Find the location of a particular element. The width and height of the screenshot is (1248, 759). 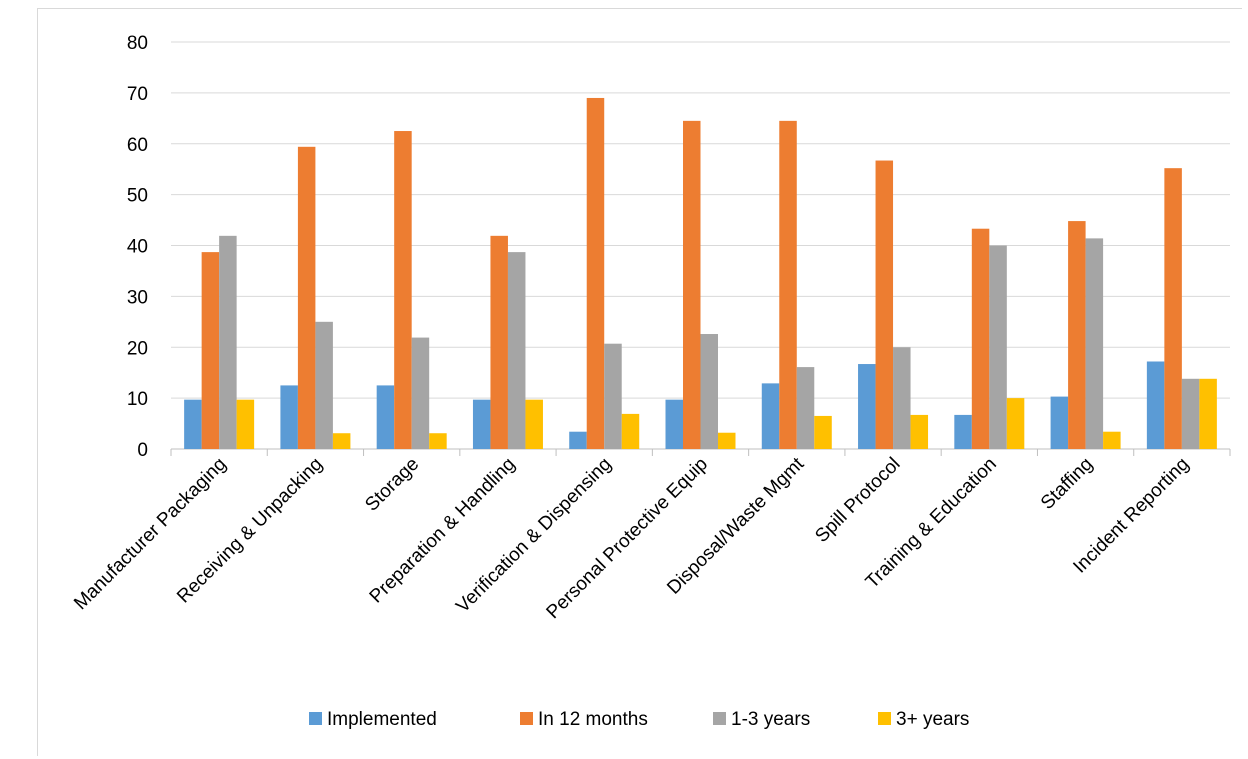

legend-label: 3+ years is located at coordinates (932, 719).